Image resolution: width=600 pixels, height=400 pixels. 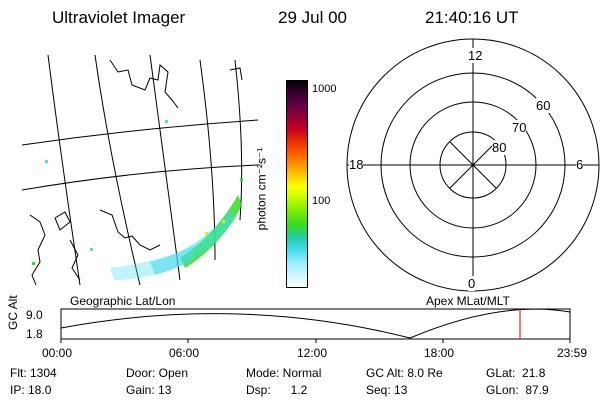 I want to click on altitude-ytick-1.8: 1.8, so click(x=34, y=334).